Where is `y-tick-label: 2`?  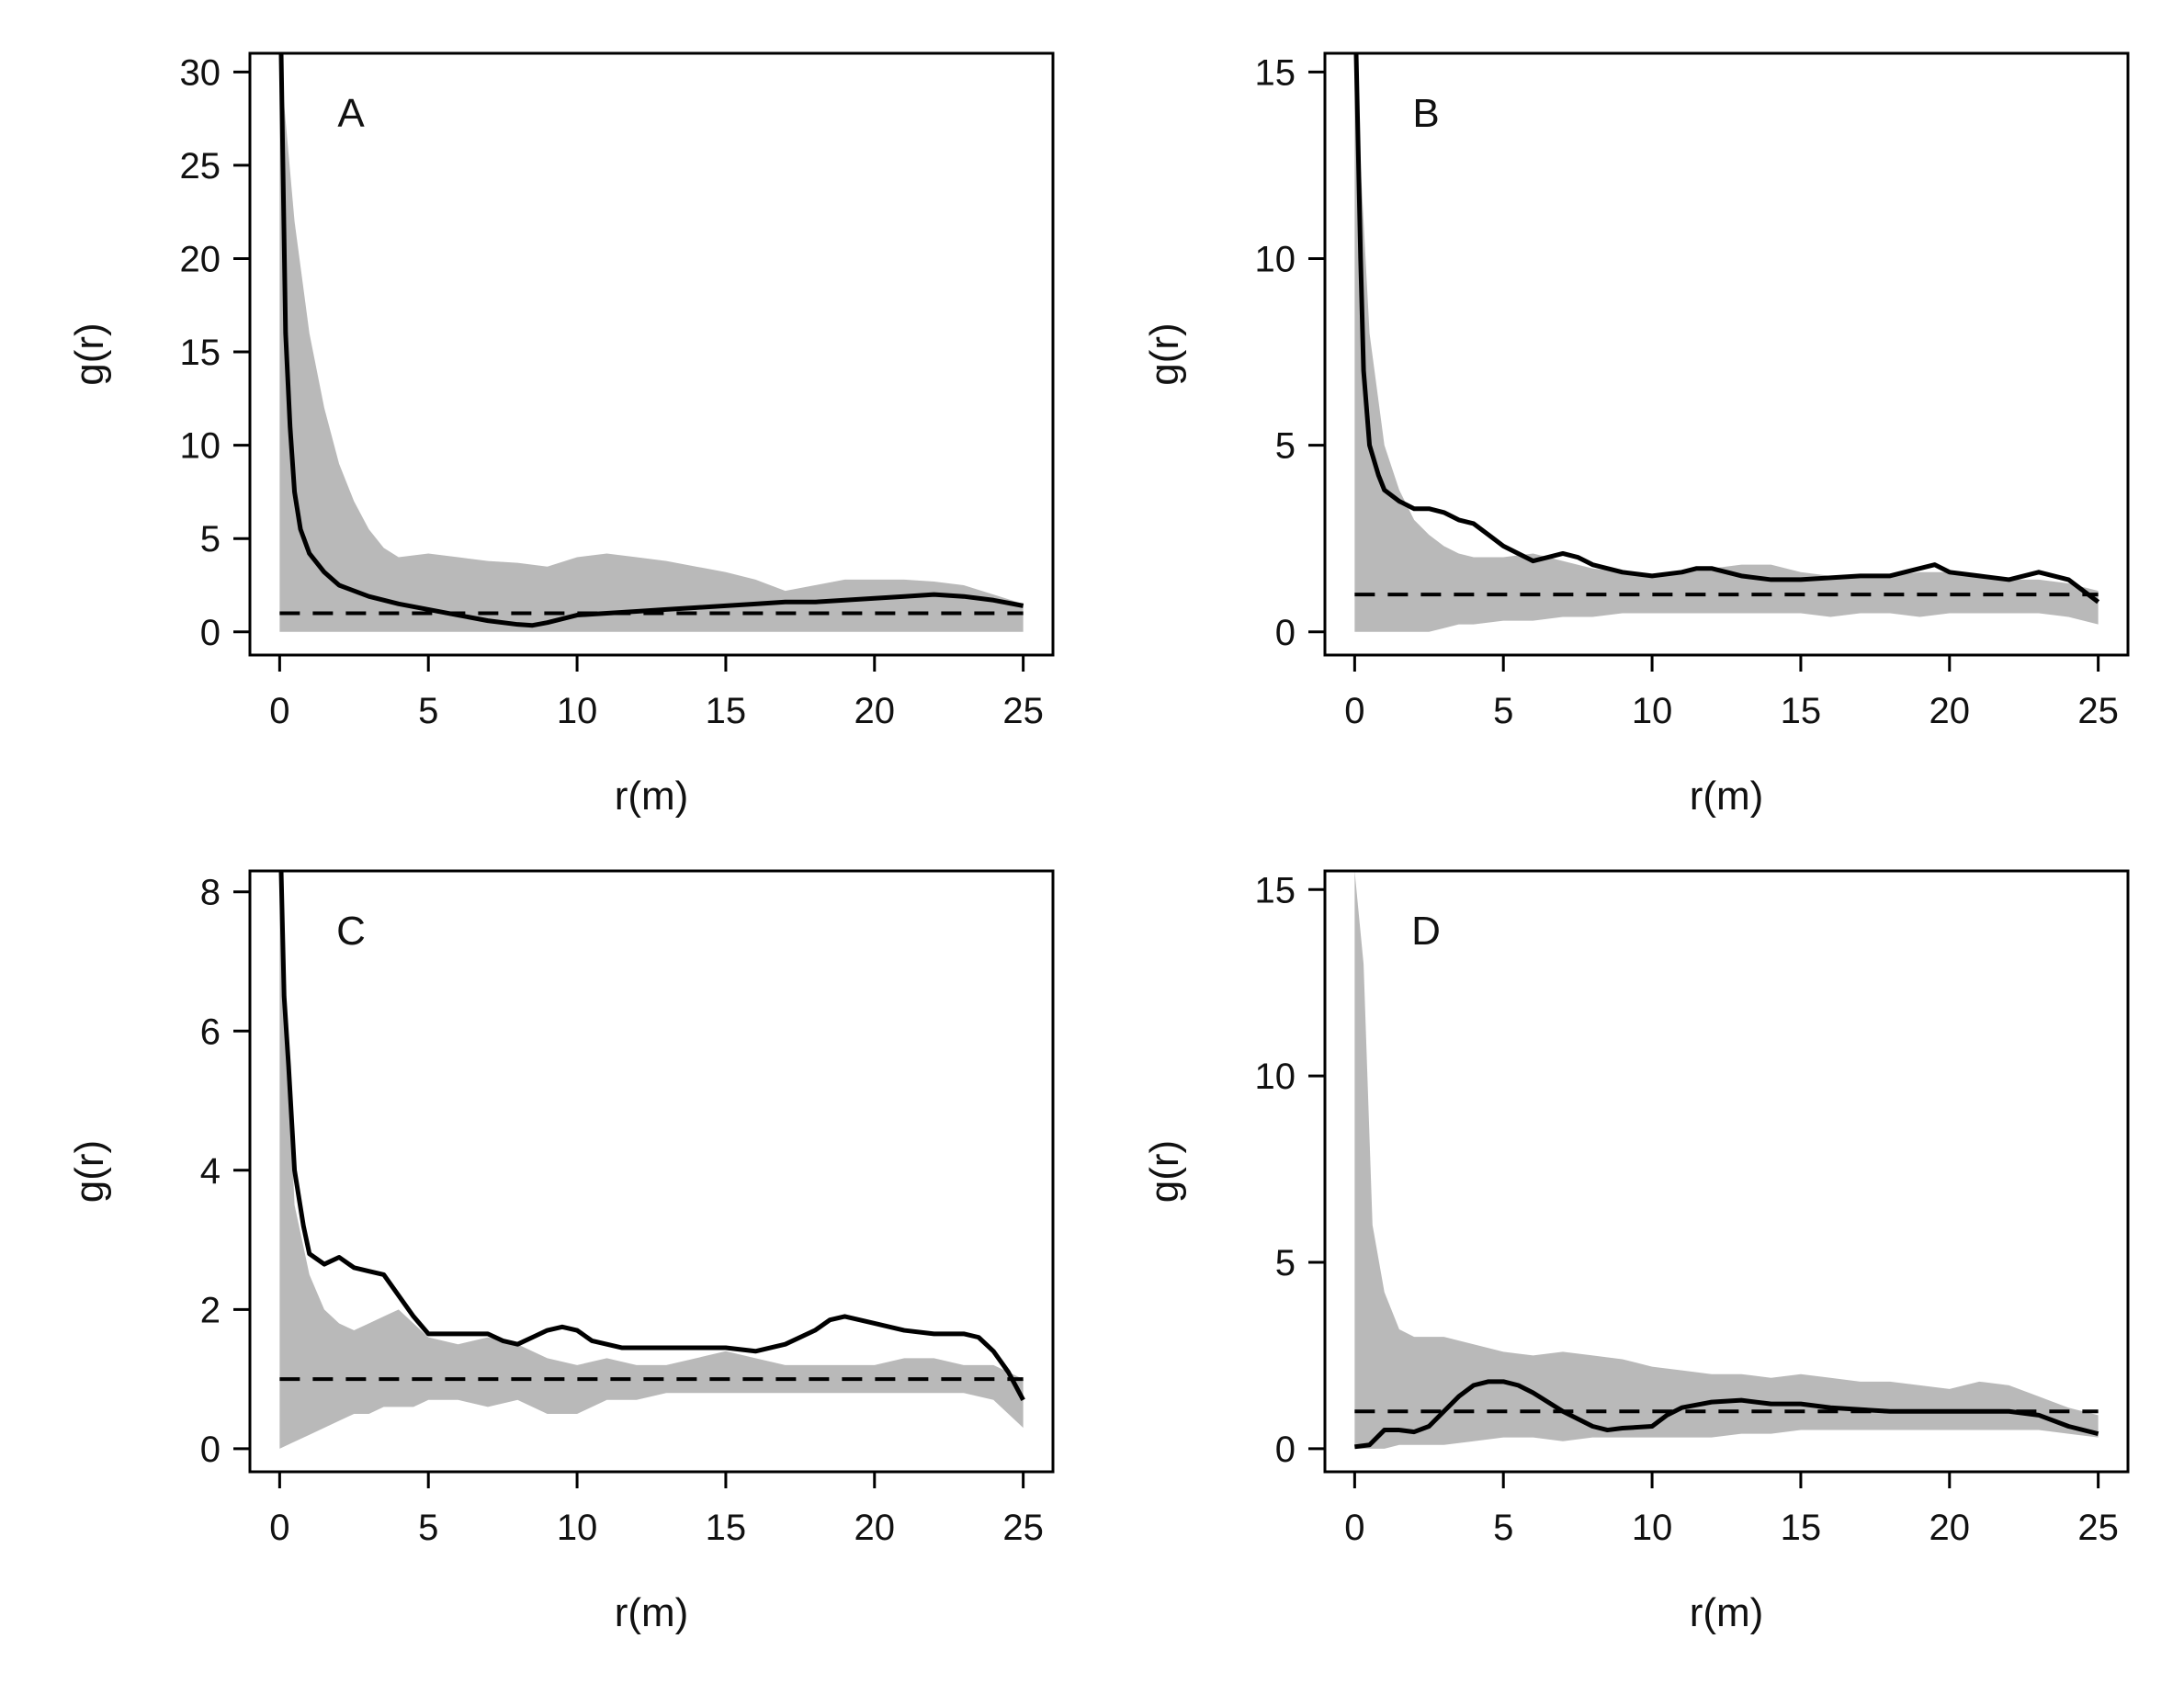
y-tick-label: 2 is located at coordinates (210, 1310).